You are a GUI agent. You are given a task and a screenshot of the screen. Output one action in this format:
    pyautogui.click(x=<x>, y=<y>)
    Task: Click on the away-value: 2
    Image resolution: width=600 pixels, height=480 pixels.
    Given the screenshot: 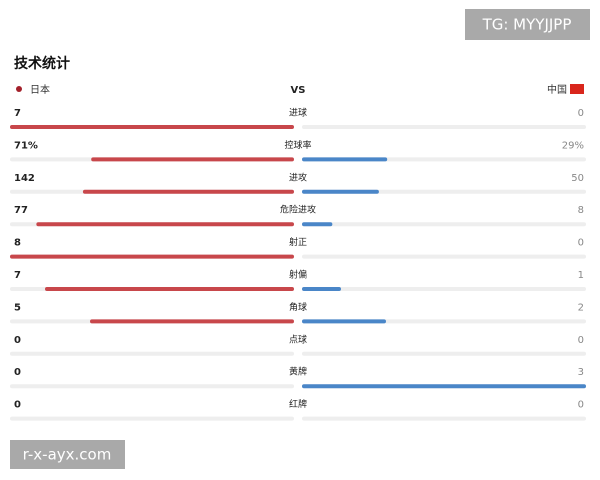 What is the action you would take?
    pyautogui.click(x=581, y=307)
    